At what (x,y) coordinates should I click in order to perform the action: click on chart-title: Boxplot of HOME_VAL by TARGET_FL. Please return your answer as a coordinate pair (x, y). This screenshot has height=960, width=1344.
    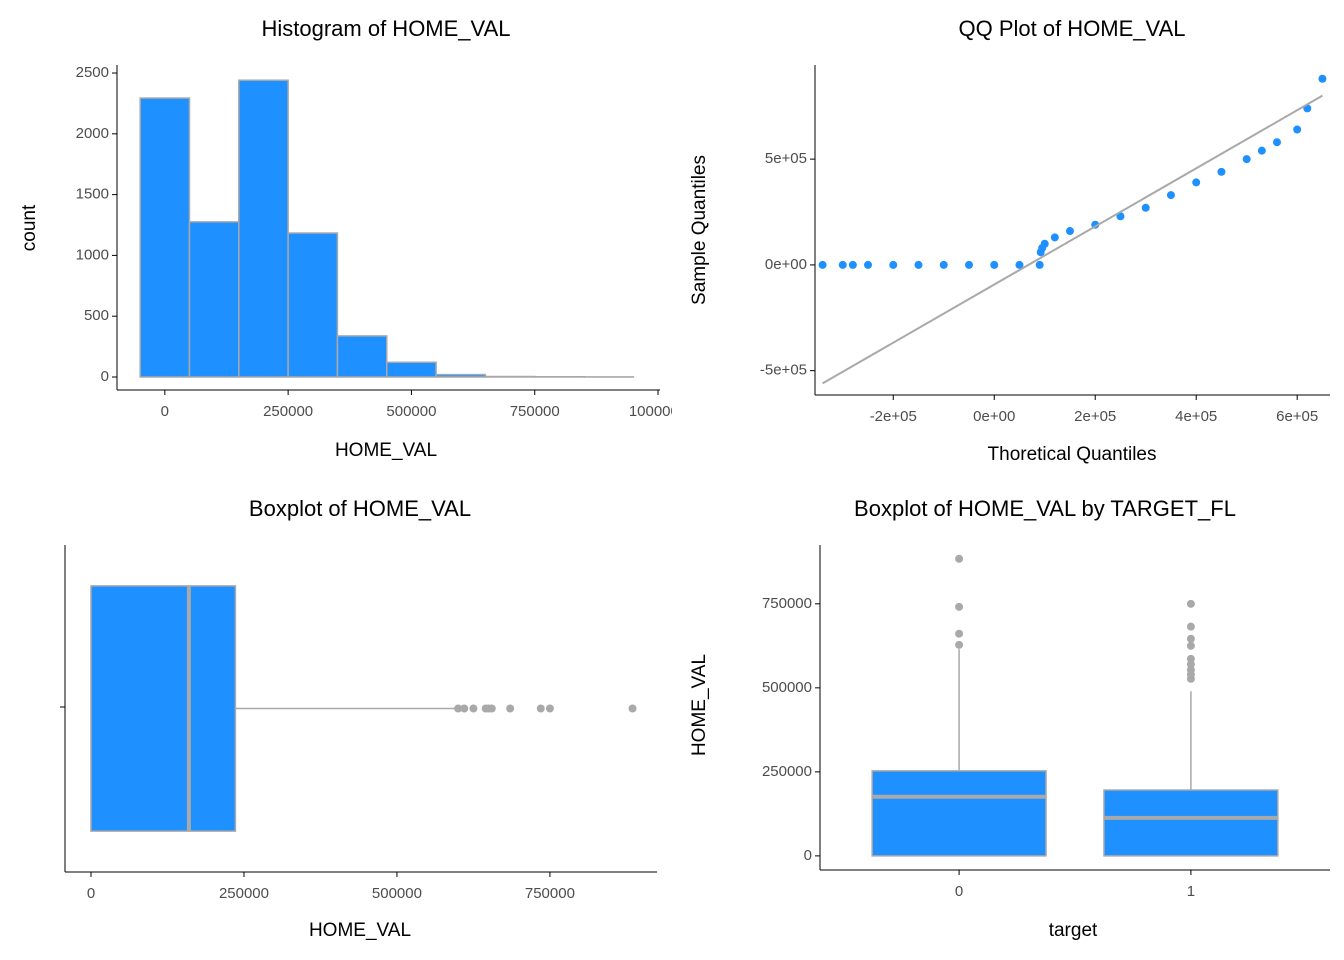
    Looking at the image, I should click on (1045, 508).